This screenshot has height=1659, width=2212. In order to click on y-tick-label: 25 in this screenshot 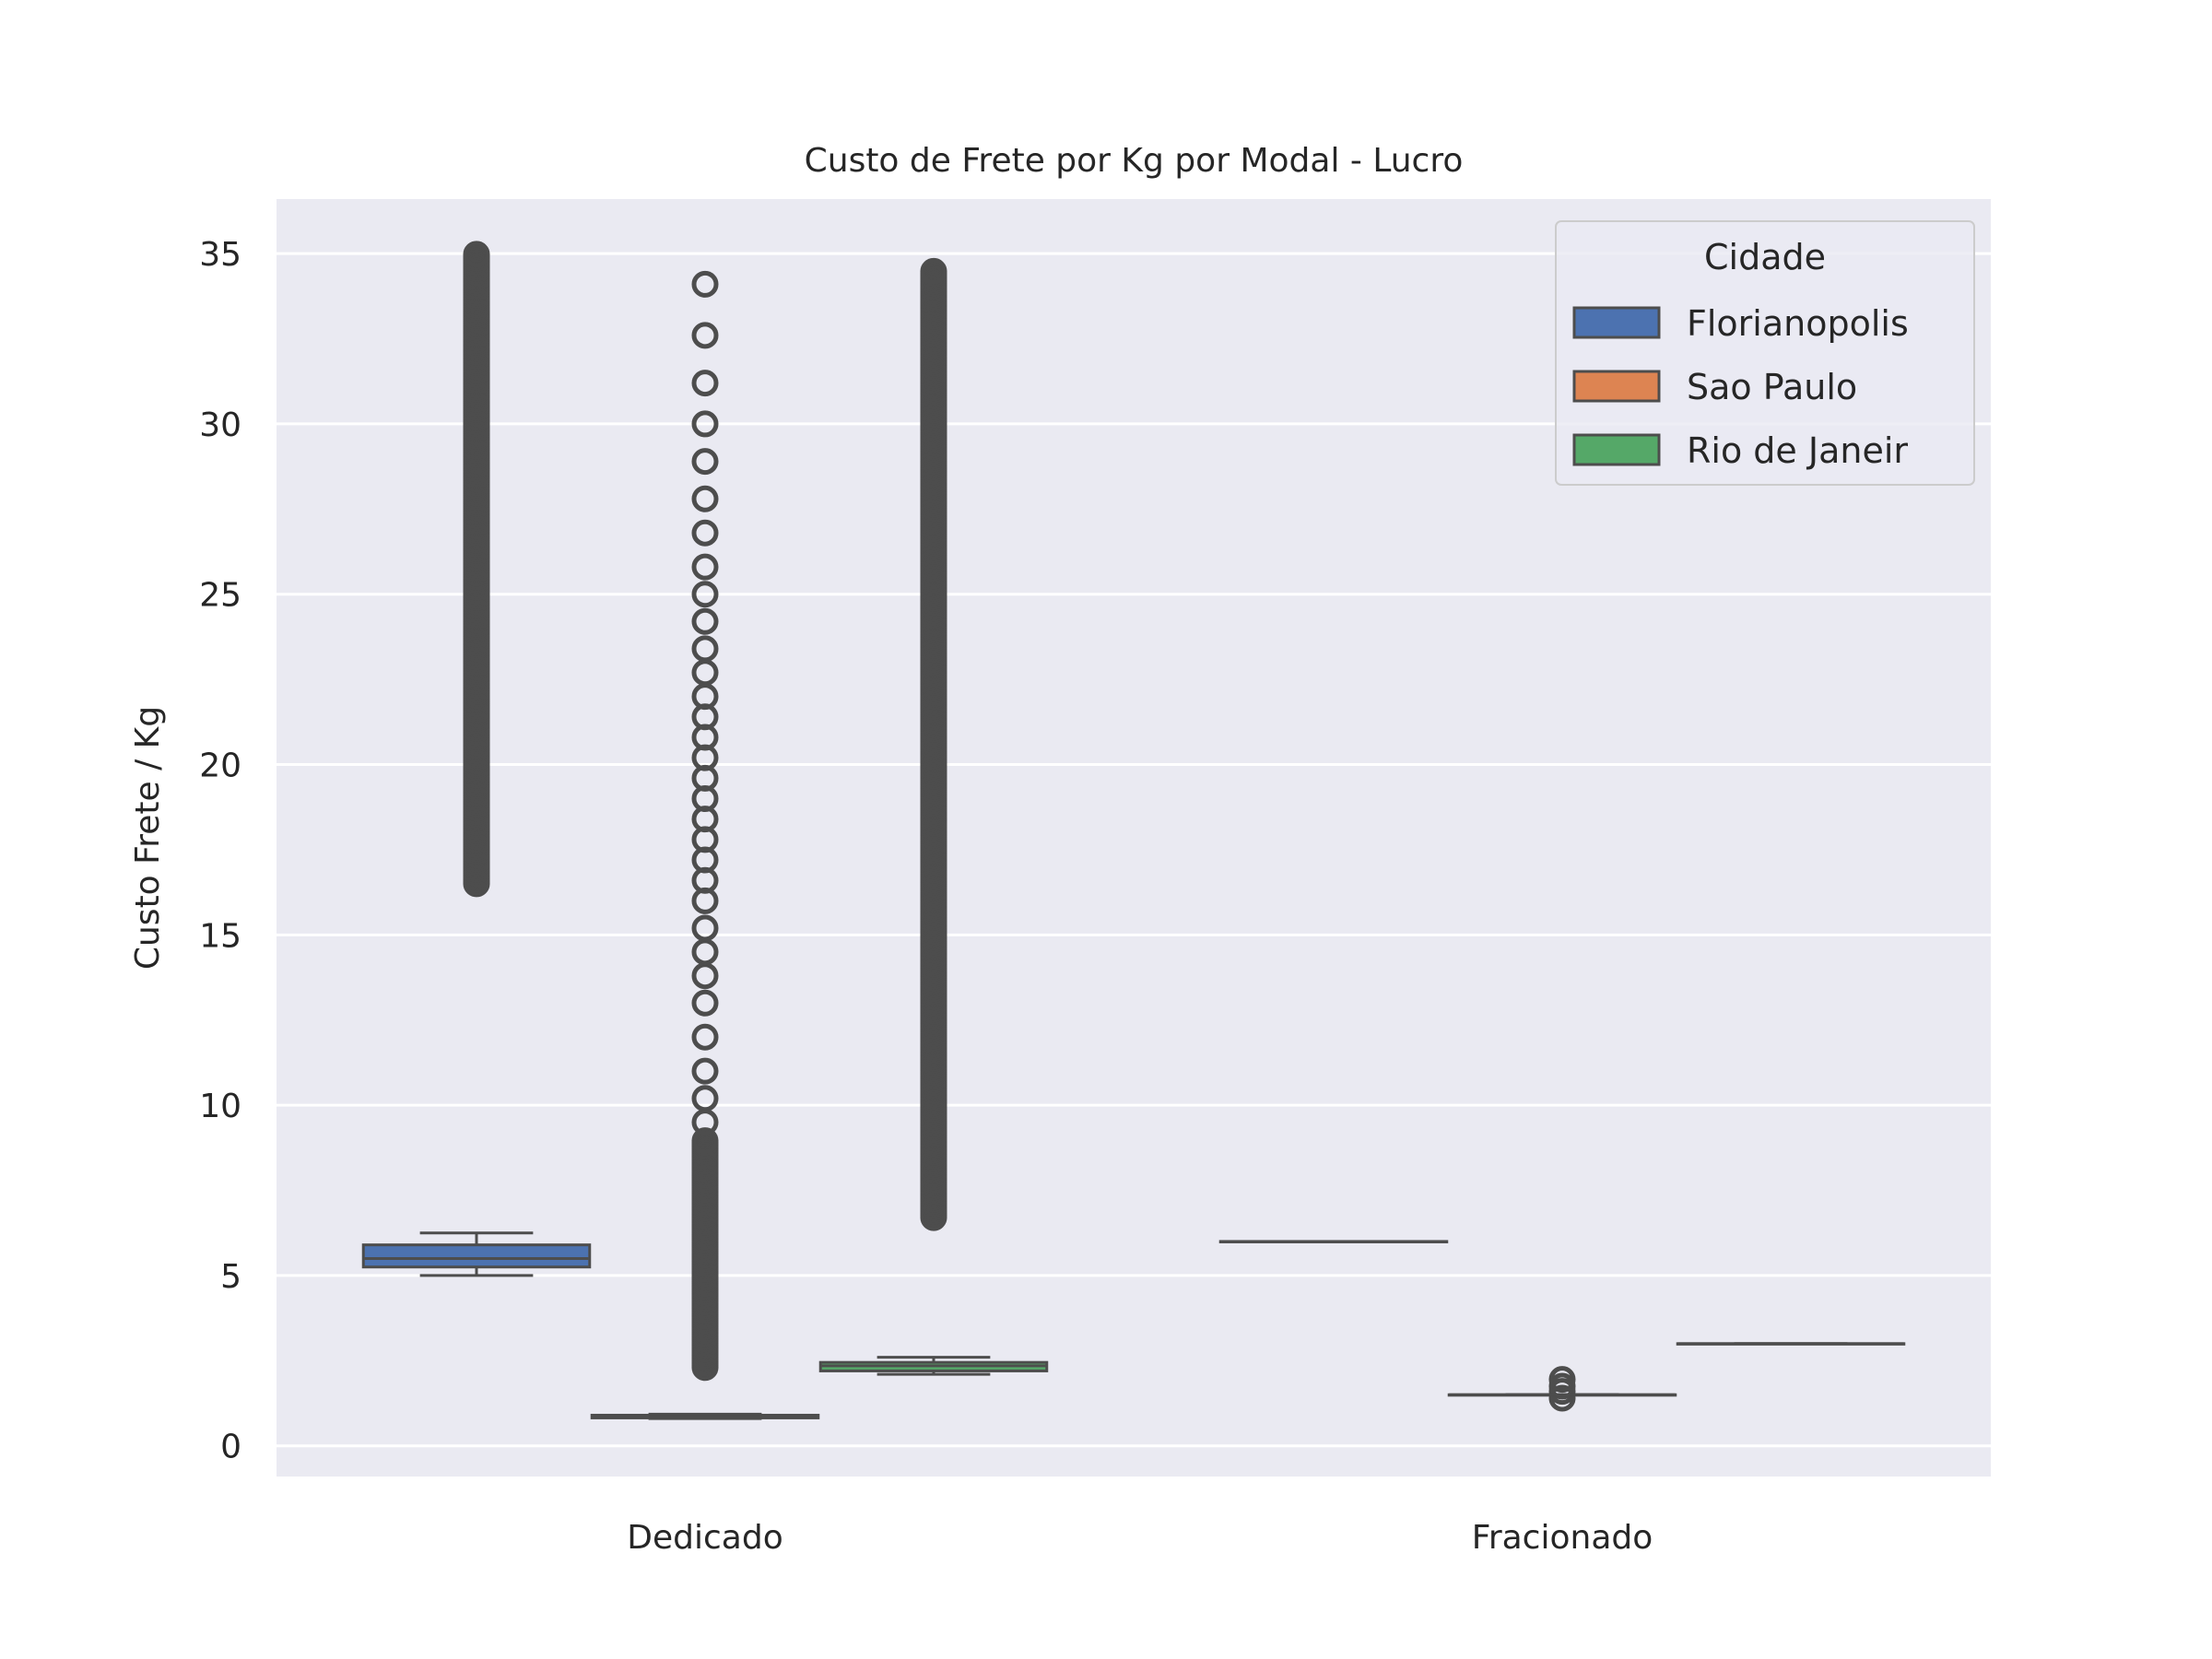, I will do `click(220, 596)`.